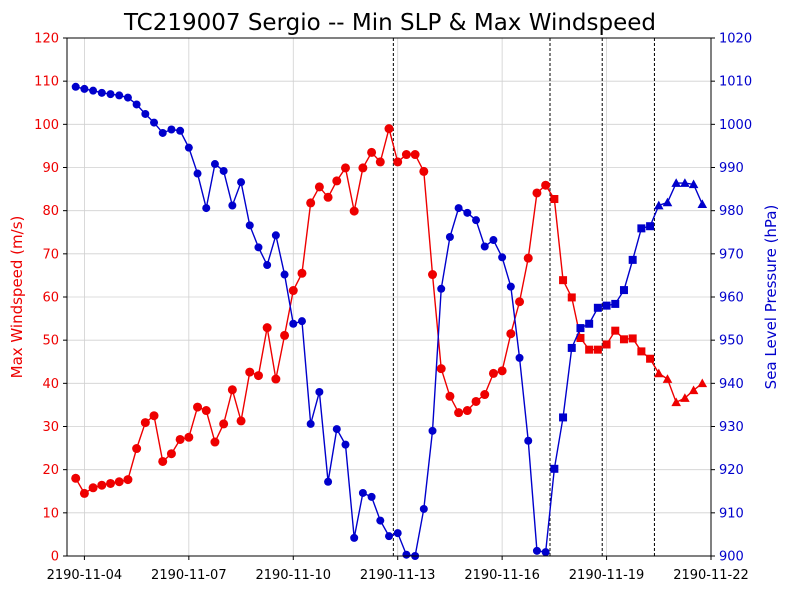  What do you see at coordinates (46, 82) in the screenshot?
I see `y-left-tick-label: 110` at bounding box center [46, 82].